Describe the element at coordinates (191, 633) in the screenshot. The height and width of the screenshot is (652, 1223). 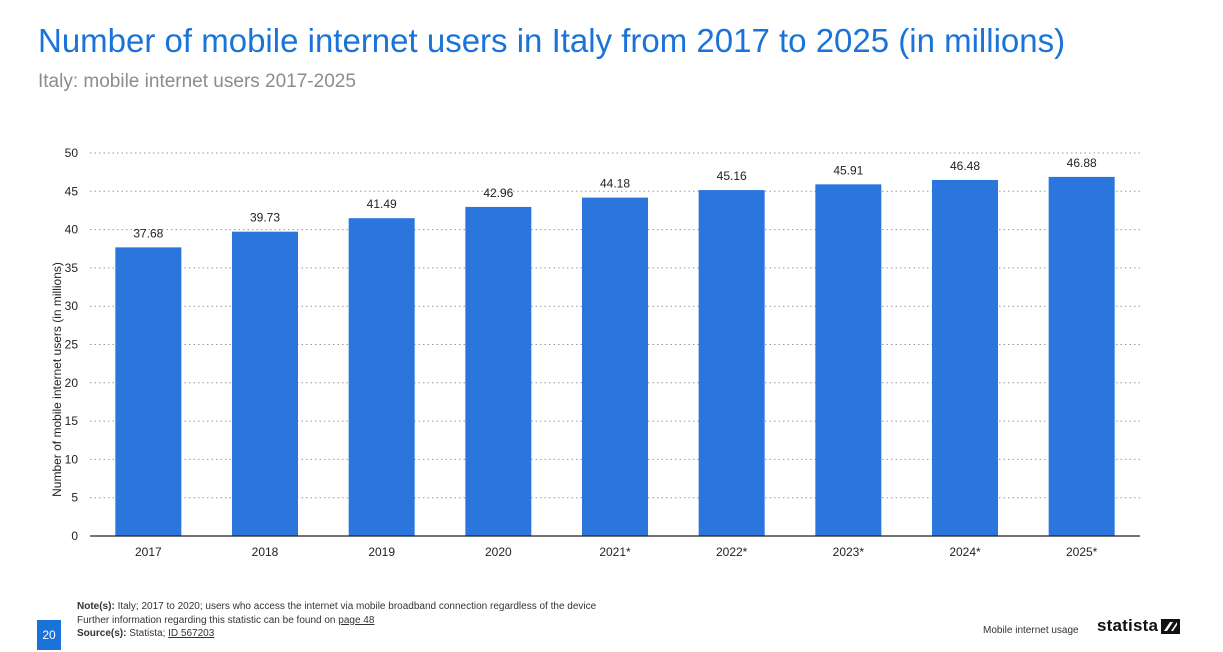
I see `source-link: ID 567203` at that location.